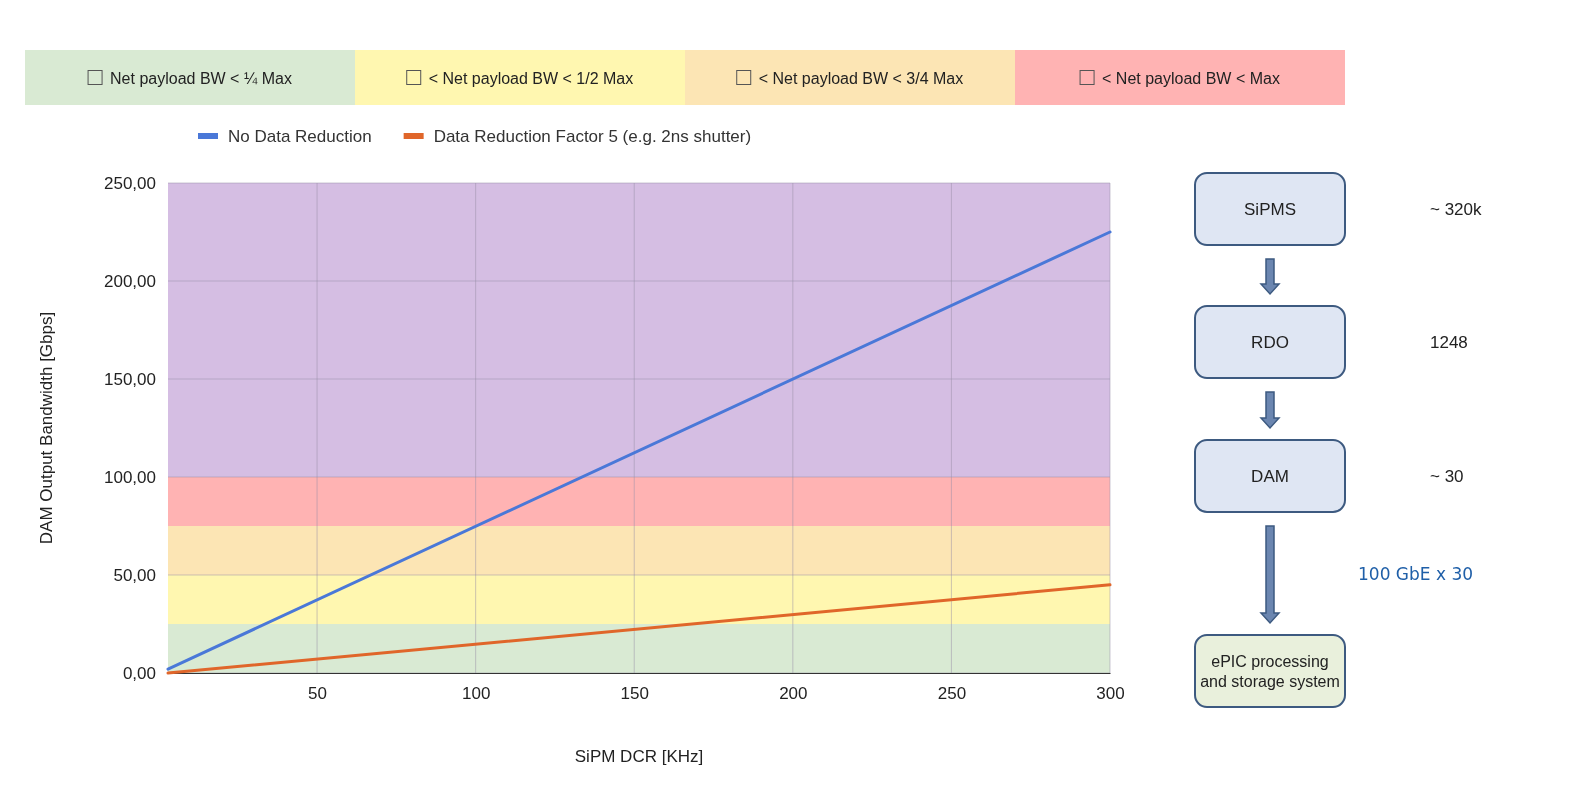 The height and width of the screenshot is (799, 1593). Describe the element at coordinates (634, 694) in the screenshot. I see `x-tick-label: 150` at that location.